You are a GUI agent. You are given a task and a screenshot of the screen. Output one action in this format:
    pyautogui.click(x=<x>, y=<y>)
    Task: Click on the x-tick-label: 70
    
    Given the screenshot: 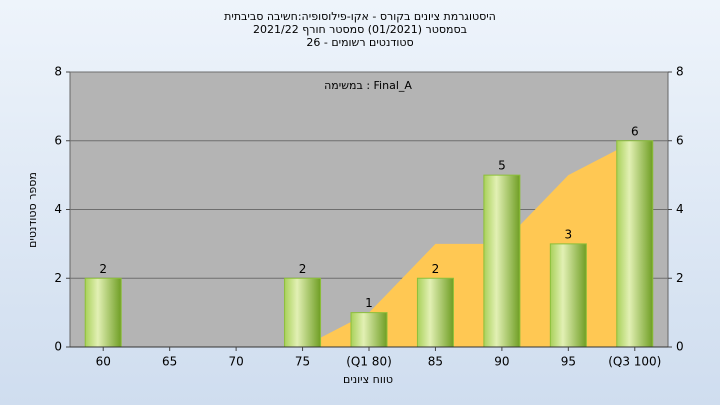 What is the action you would take?
    pyautogui.click(x=235, y=362)
    